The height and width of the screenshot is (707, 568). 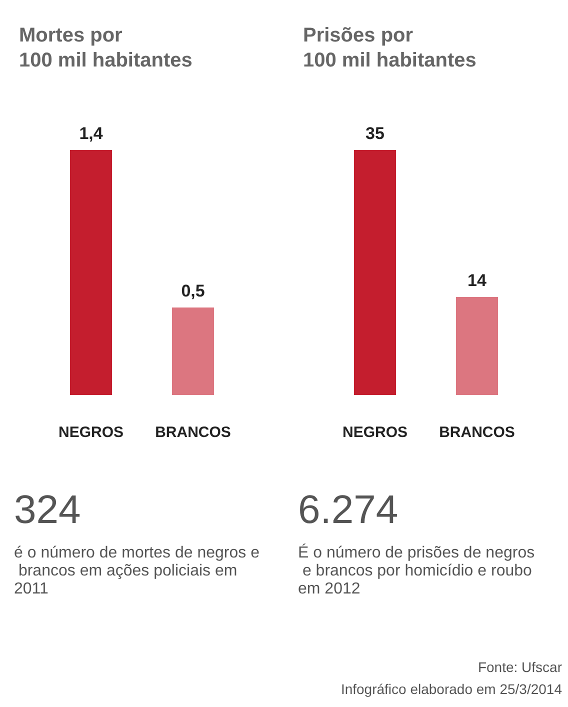 I want to click on chart-title: Prisões por 100 mil habitantes, so click(x=389, y=48).